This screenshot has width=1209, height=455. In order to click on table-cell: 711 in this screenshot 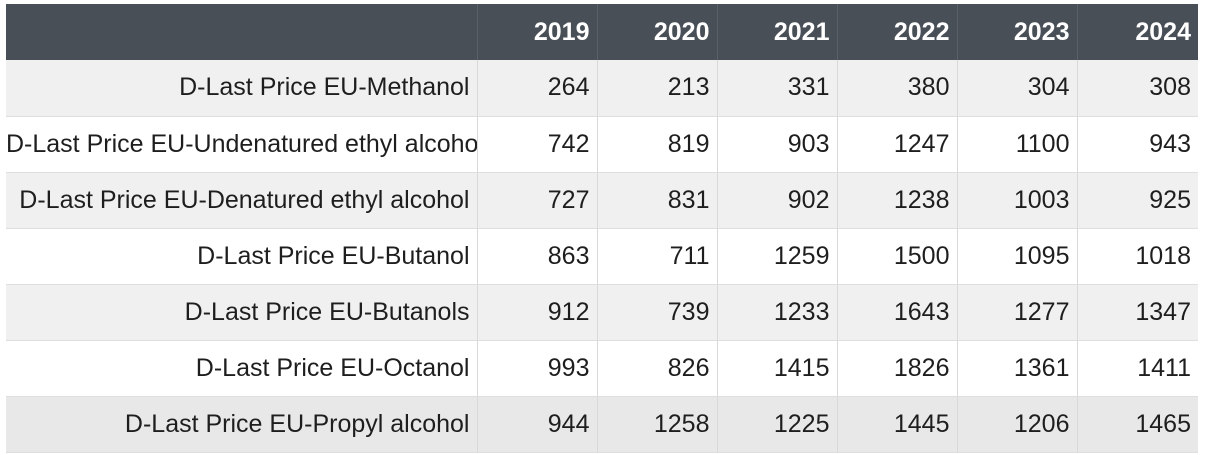, I will do `click(657, 256)`.